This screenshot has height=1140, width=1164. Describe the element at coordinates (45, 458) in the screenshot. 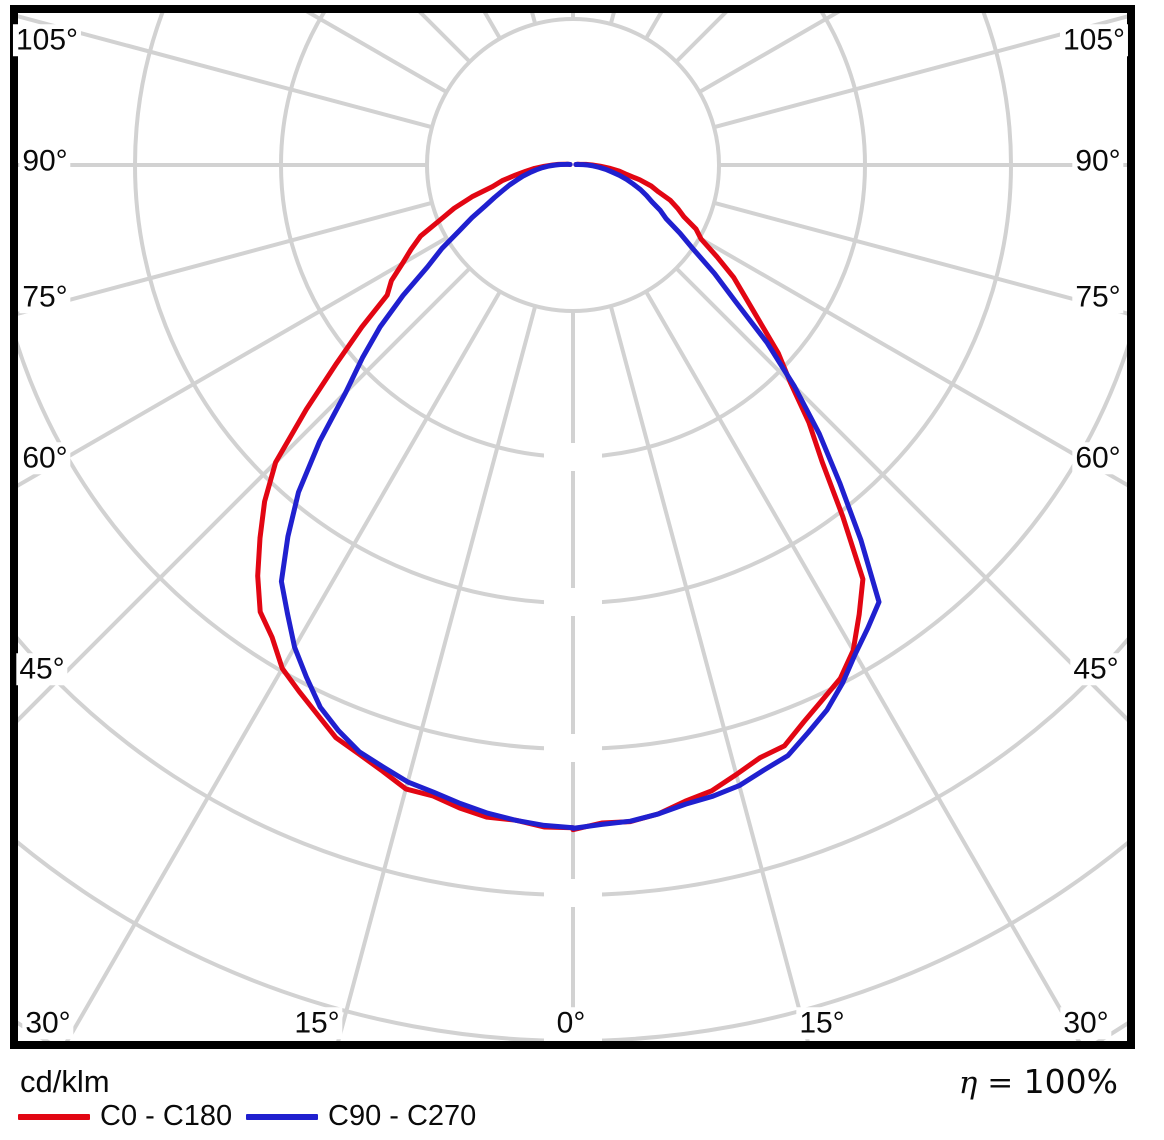

I see `gamma-label-left-60°: 60°` at that location.